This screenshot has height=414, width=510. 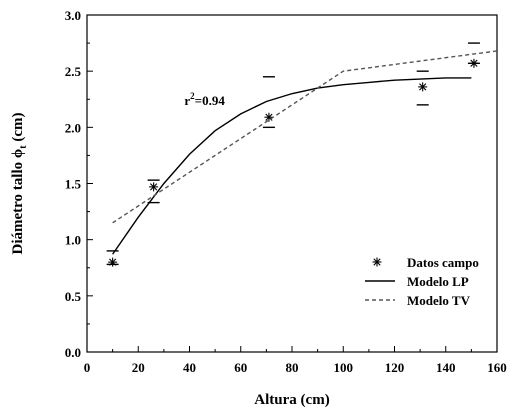 I want to click on legend: Datos campo Modelo LP Modelo TV, so click(x=422, y=281).